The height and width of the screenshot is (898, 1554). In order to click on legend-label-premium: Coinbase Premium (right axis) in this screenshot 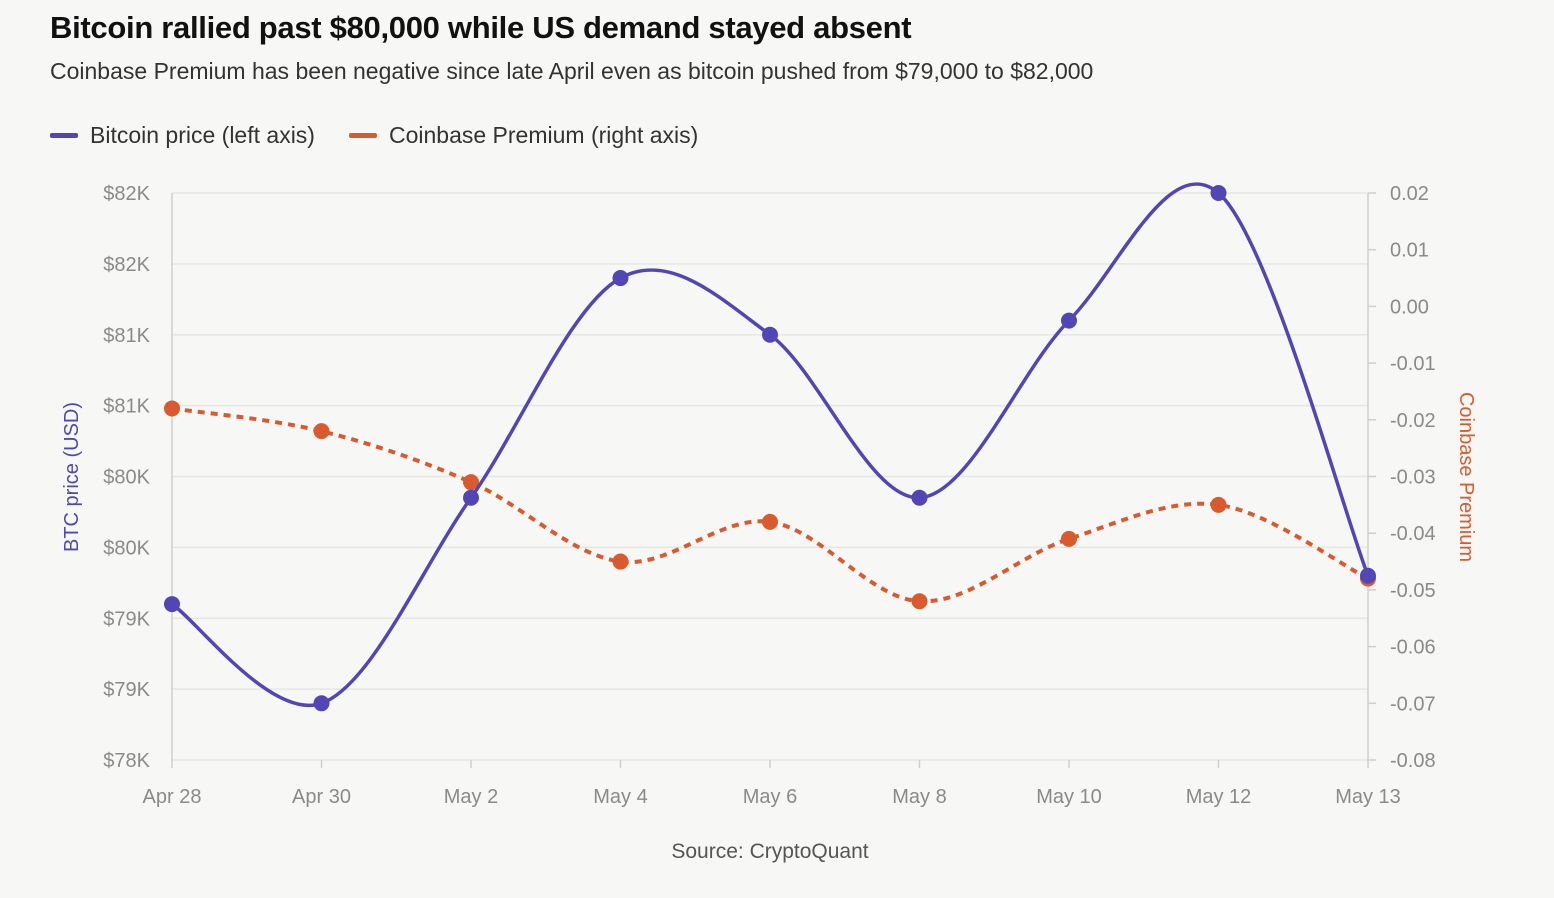, I will do `click(543, 135)`.